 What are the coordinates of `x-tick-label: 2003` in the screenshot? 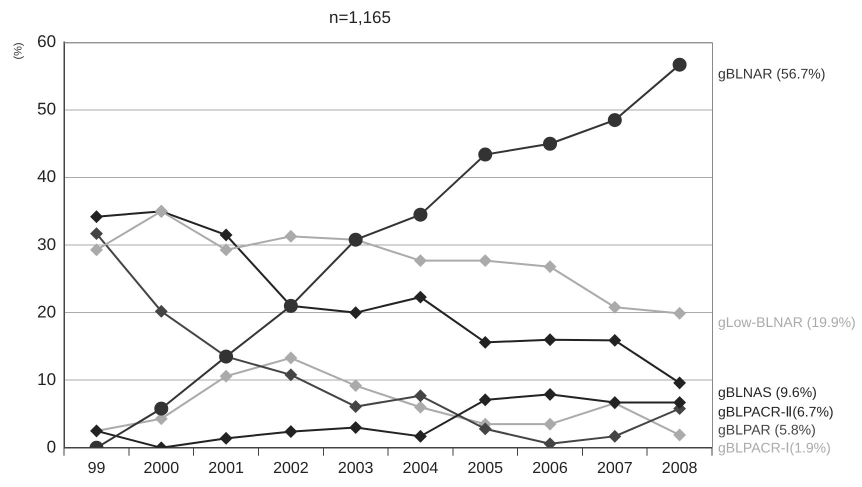 It's located at (356, 468).